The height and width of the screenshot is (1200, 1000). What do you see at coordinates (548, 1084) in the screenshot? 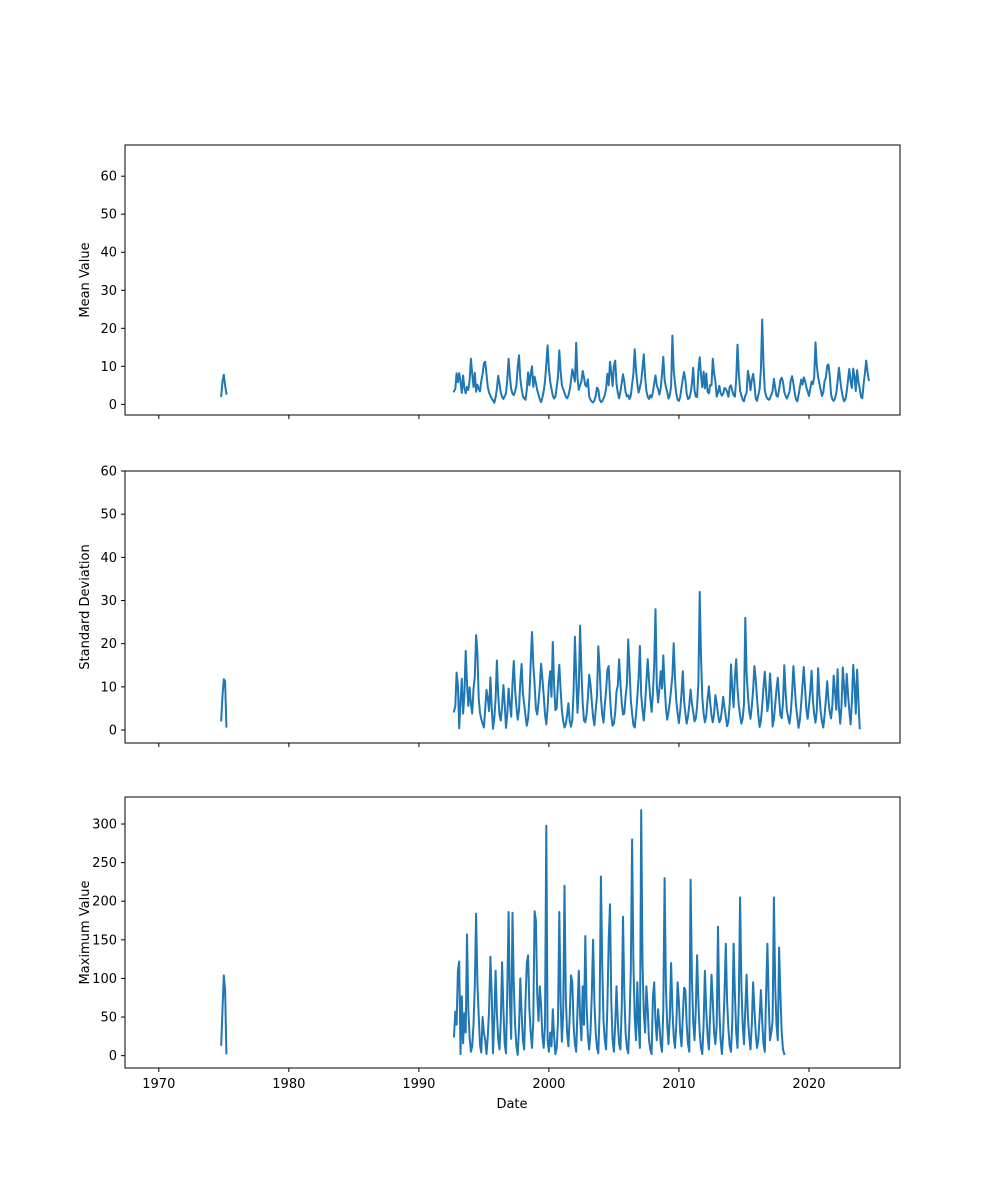
I see `x-tick-label: 2000` at bounding box center [548, 1084].